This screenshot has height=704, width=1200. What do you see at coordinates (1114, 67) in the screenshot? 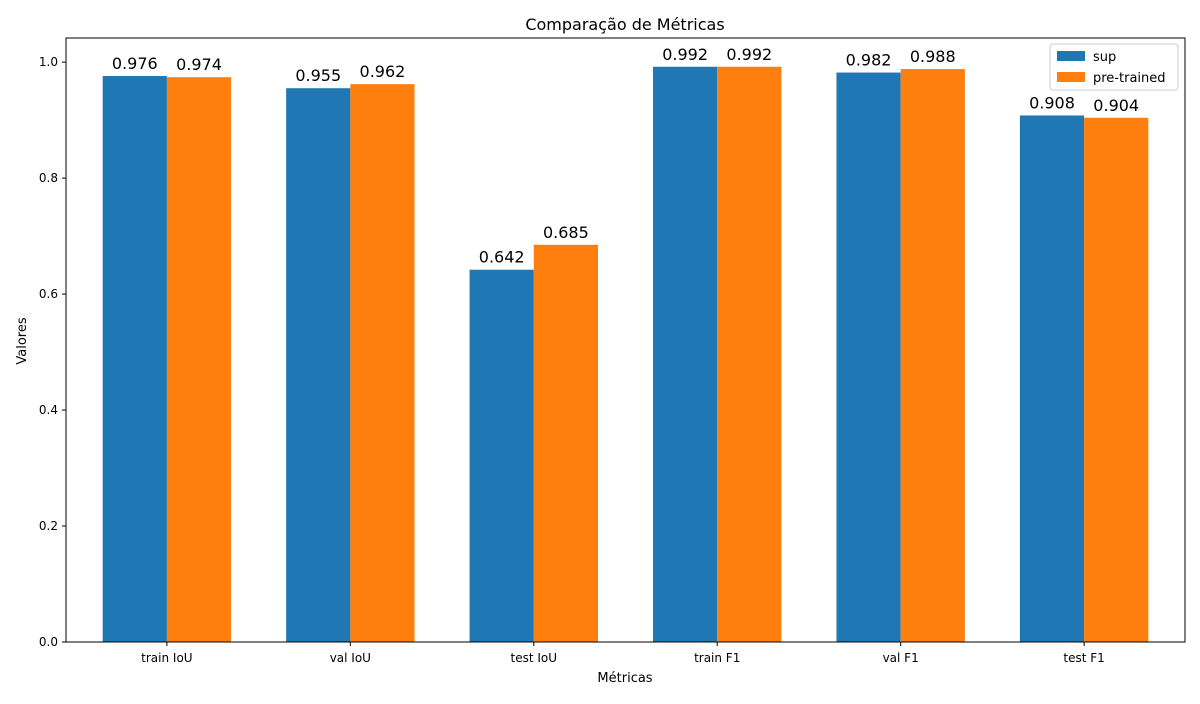
I see `legend: sup pre-trained` at bounding box center [1114, 67].